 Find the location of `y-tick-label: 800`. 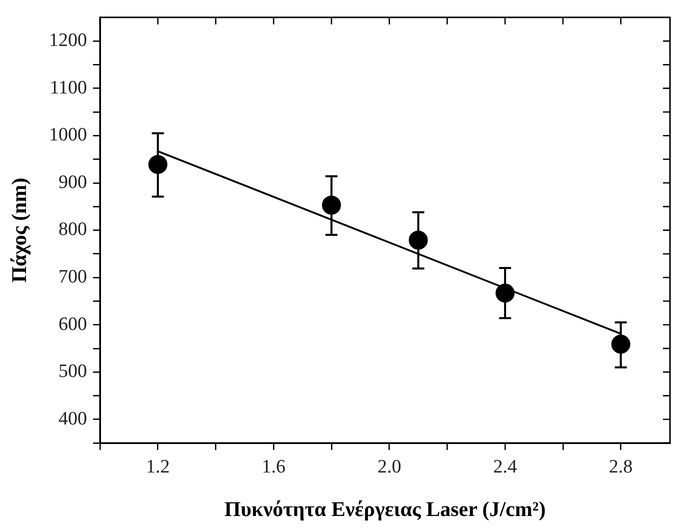

y-tick-label: 800 is located at coordinates (72, 229).